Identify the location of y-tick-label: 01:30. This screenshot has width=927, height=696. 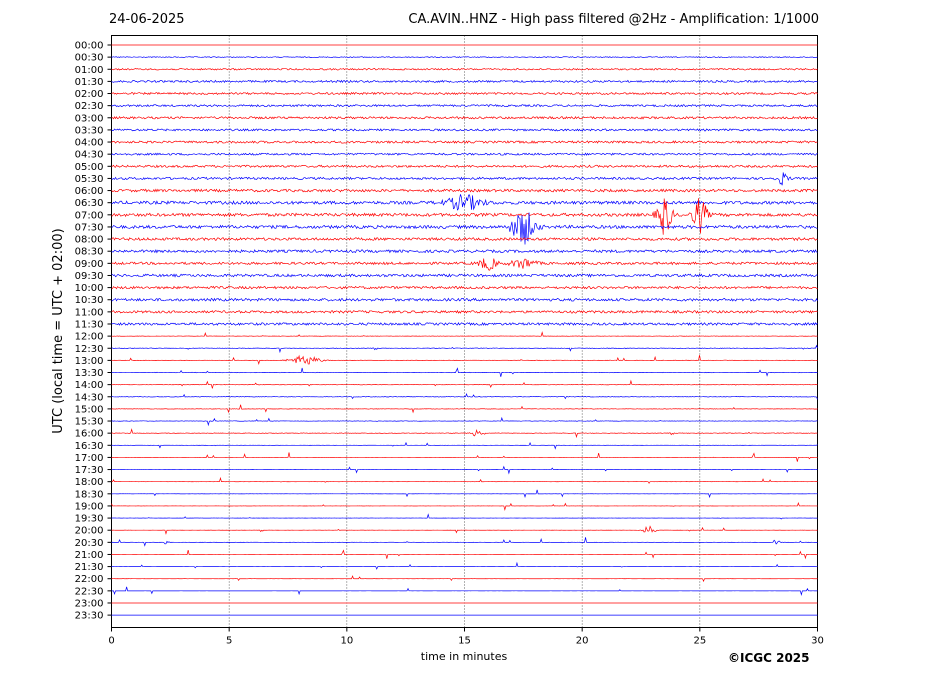
(89, 82).